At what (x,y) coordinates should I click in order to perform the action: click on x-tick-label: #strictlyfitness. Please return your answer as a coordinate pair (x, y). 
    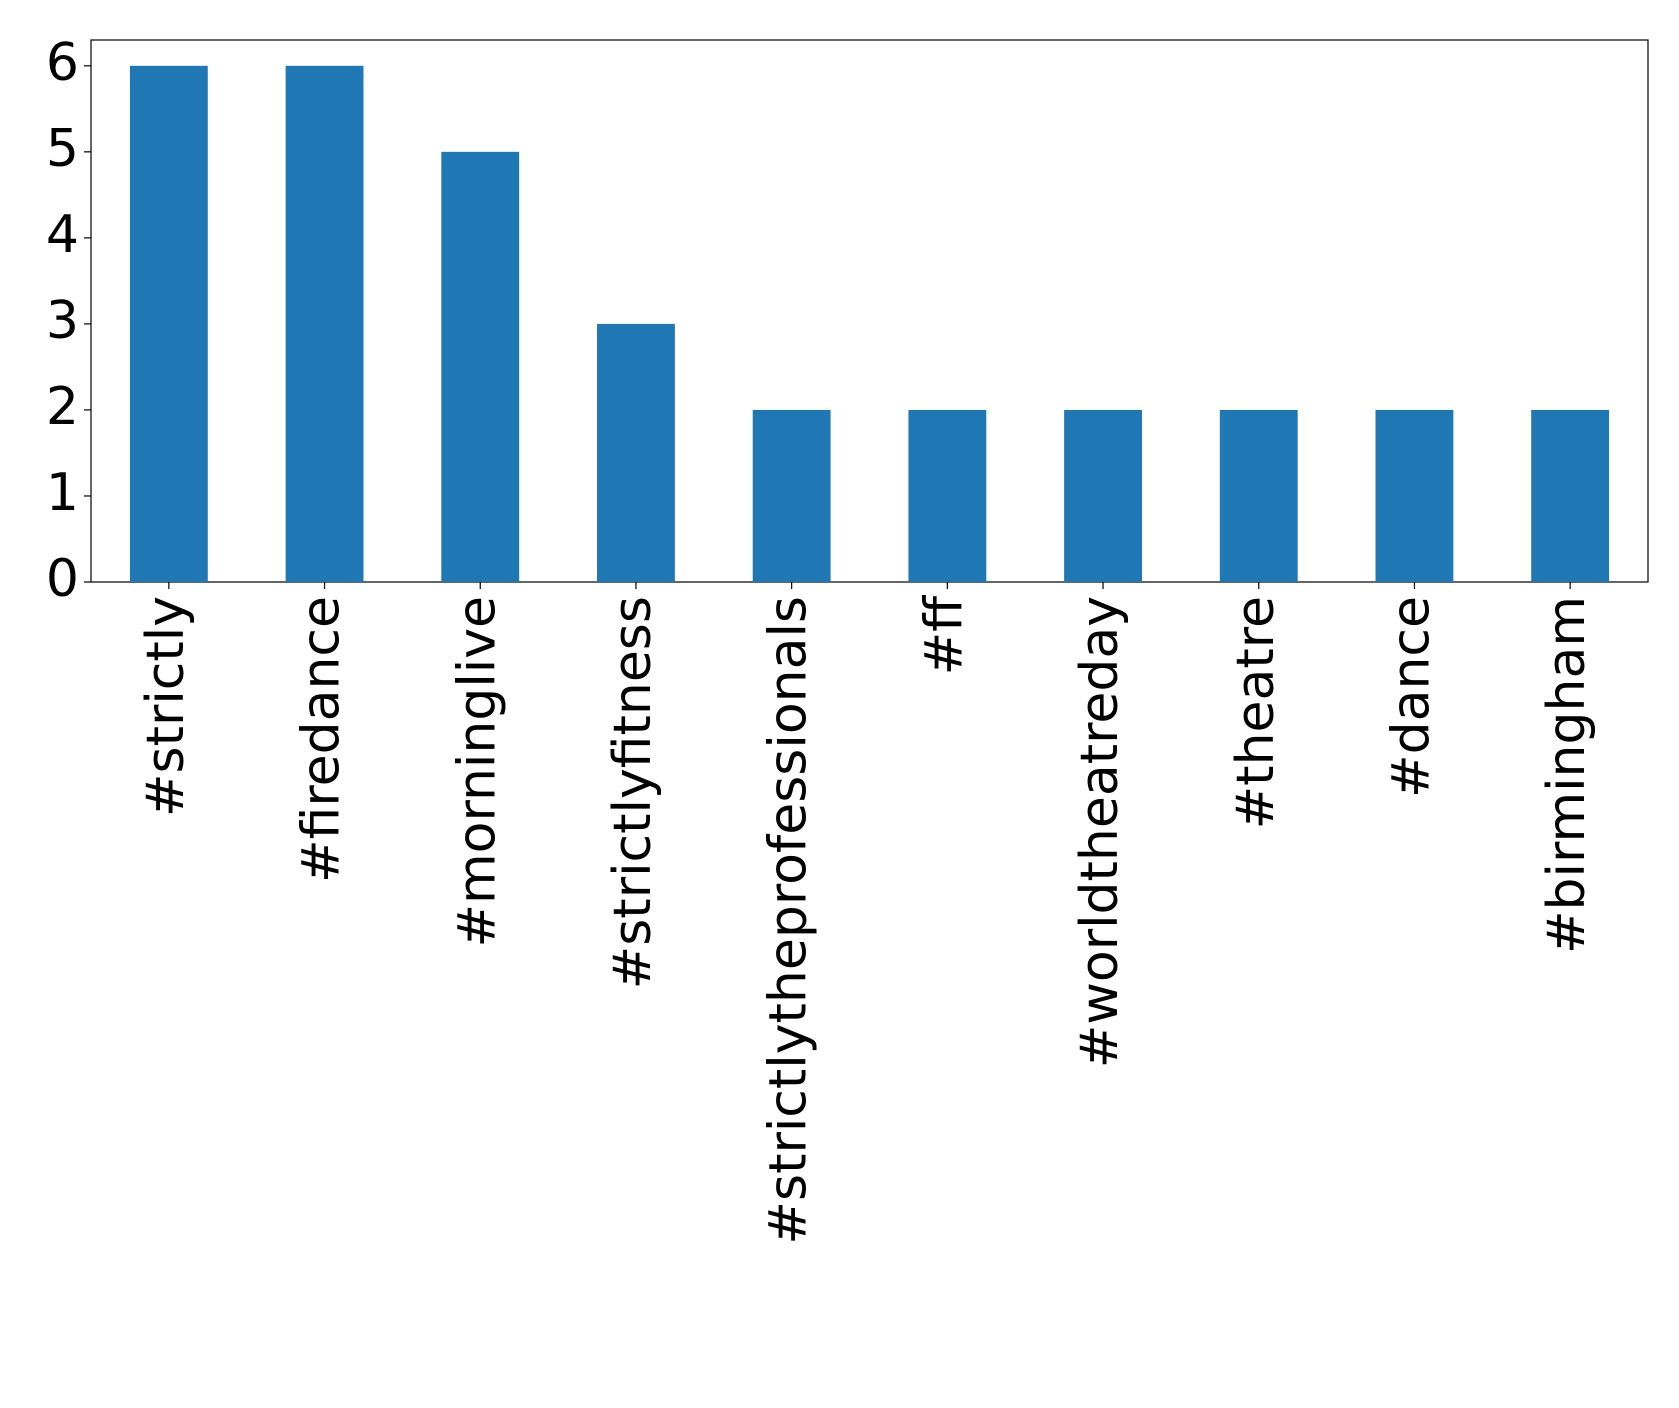
    Looking at the image, I should click on (633, 792).